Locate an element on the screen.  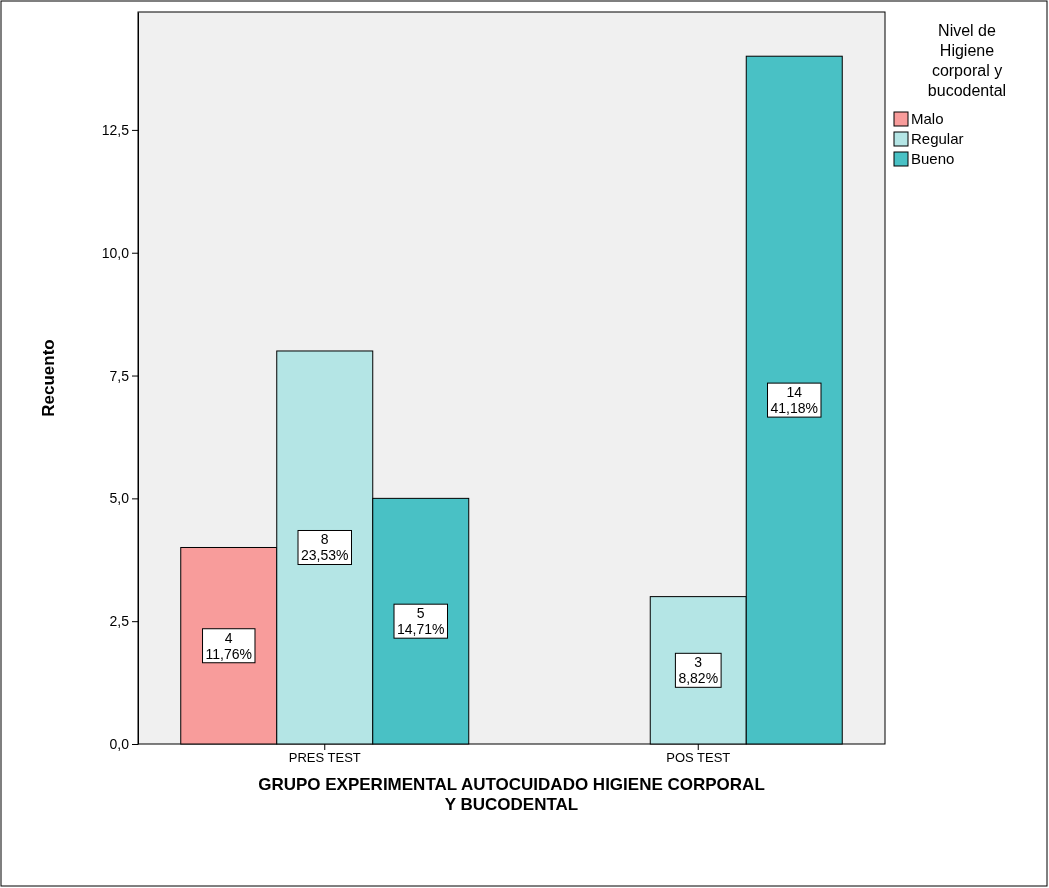
legend-label: Bueno is located at coordinates (933, 158).